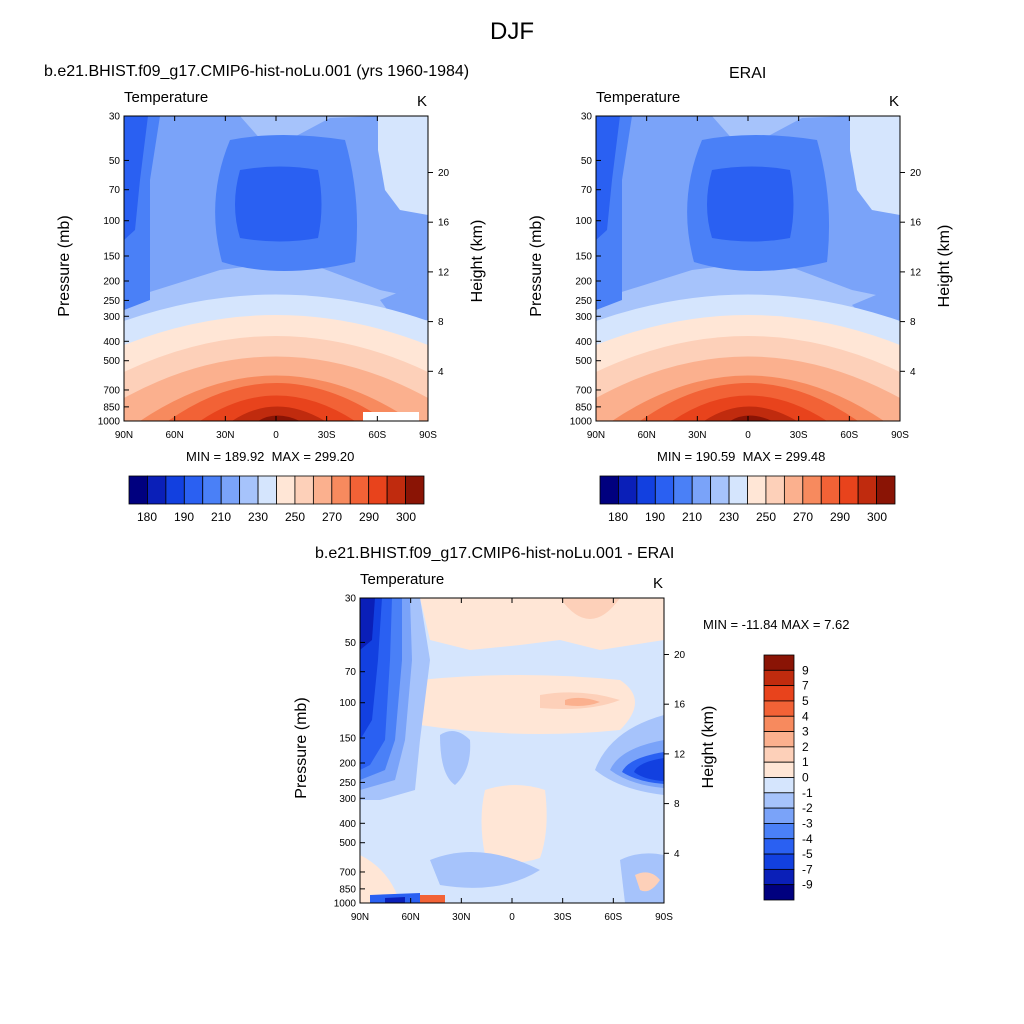 This screenshot has height=1024, width=1024. What do you see at coordinates (587, 161) in the screenshot?
I see `panel2-y-tick-label: 50` at bounding box center [587, 161].